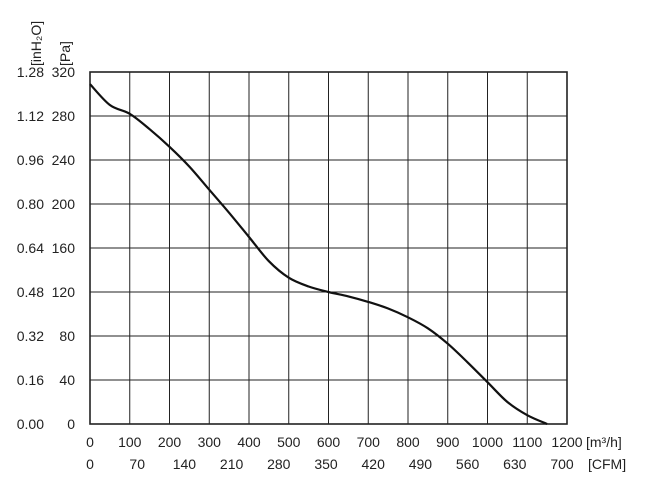 The height and width of the screenshot is (484, 646). I want to click on x-tick-label-m3h: 0, so click(90, 442).